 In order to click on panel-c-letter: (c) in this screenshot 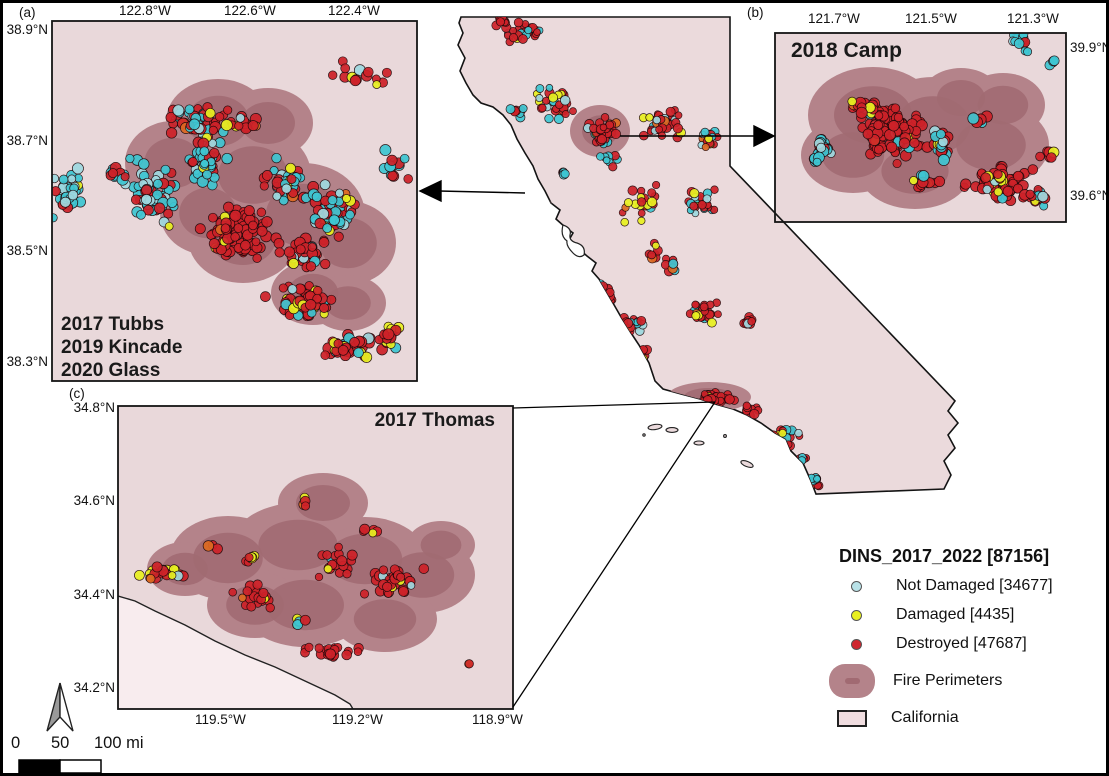, I will do `click(77, 393)`.